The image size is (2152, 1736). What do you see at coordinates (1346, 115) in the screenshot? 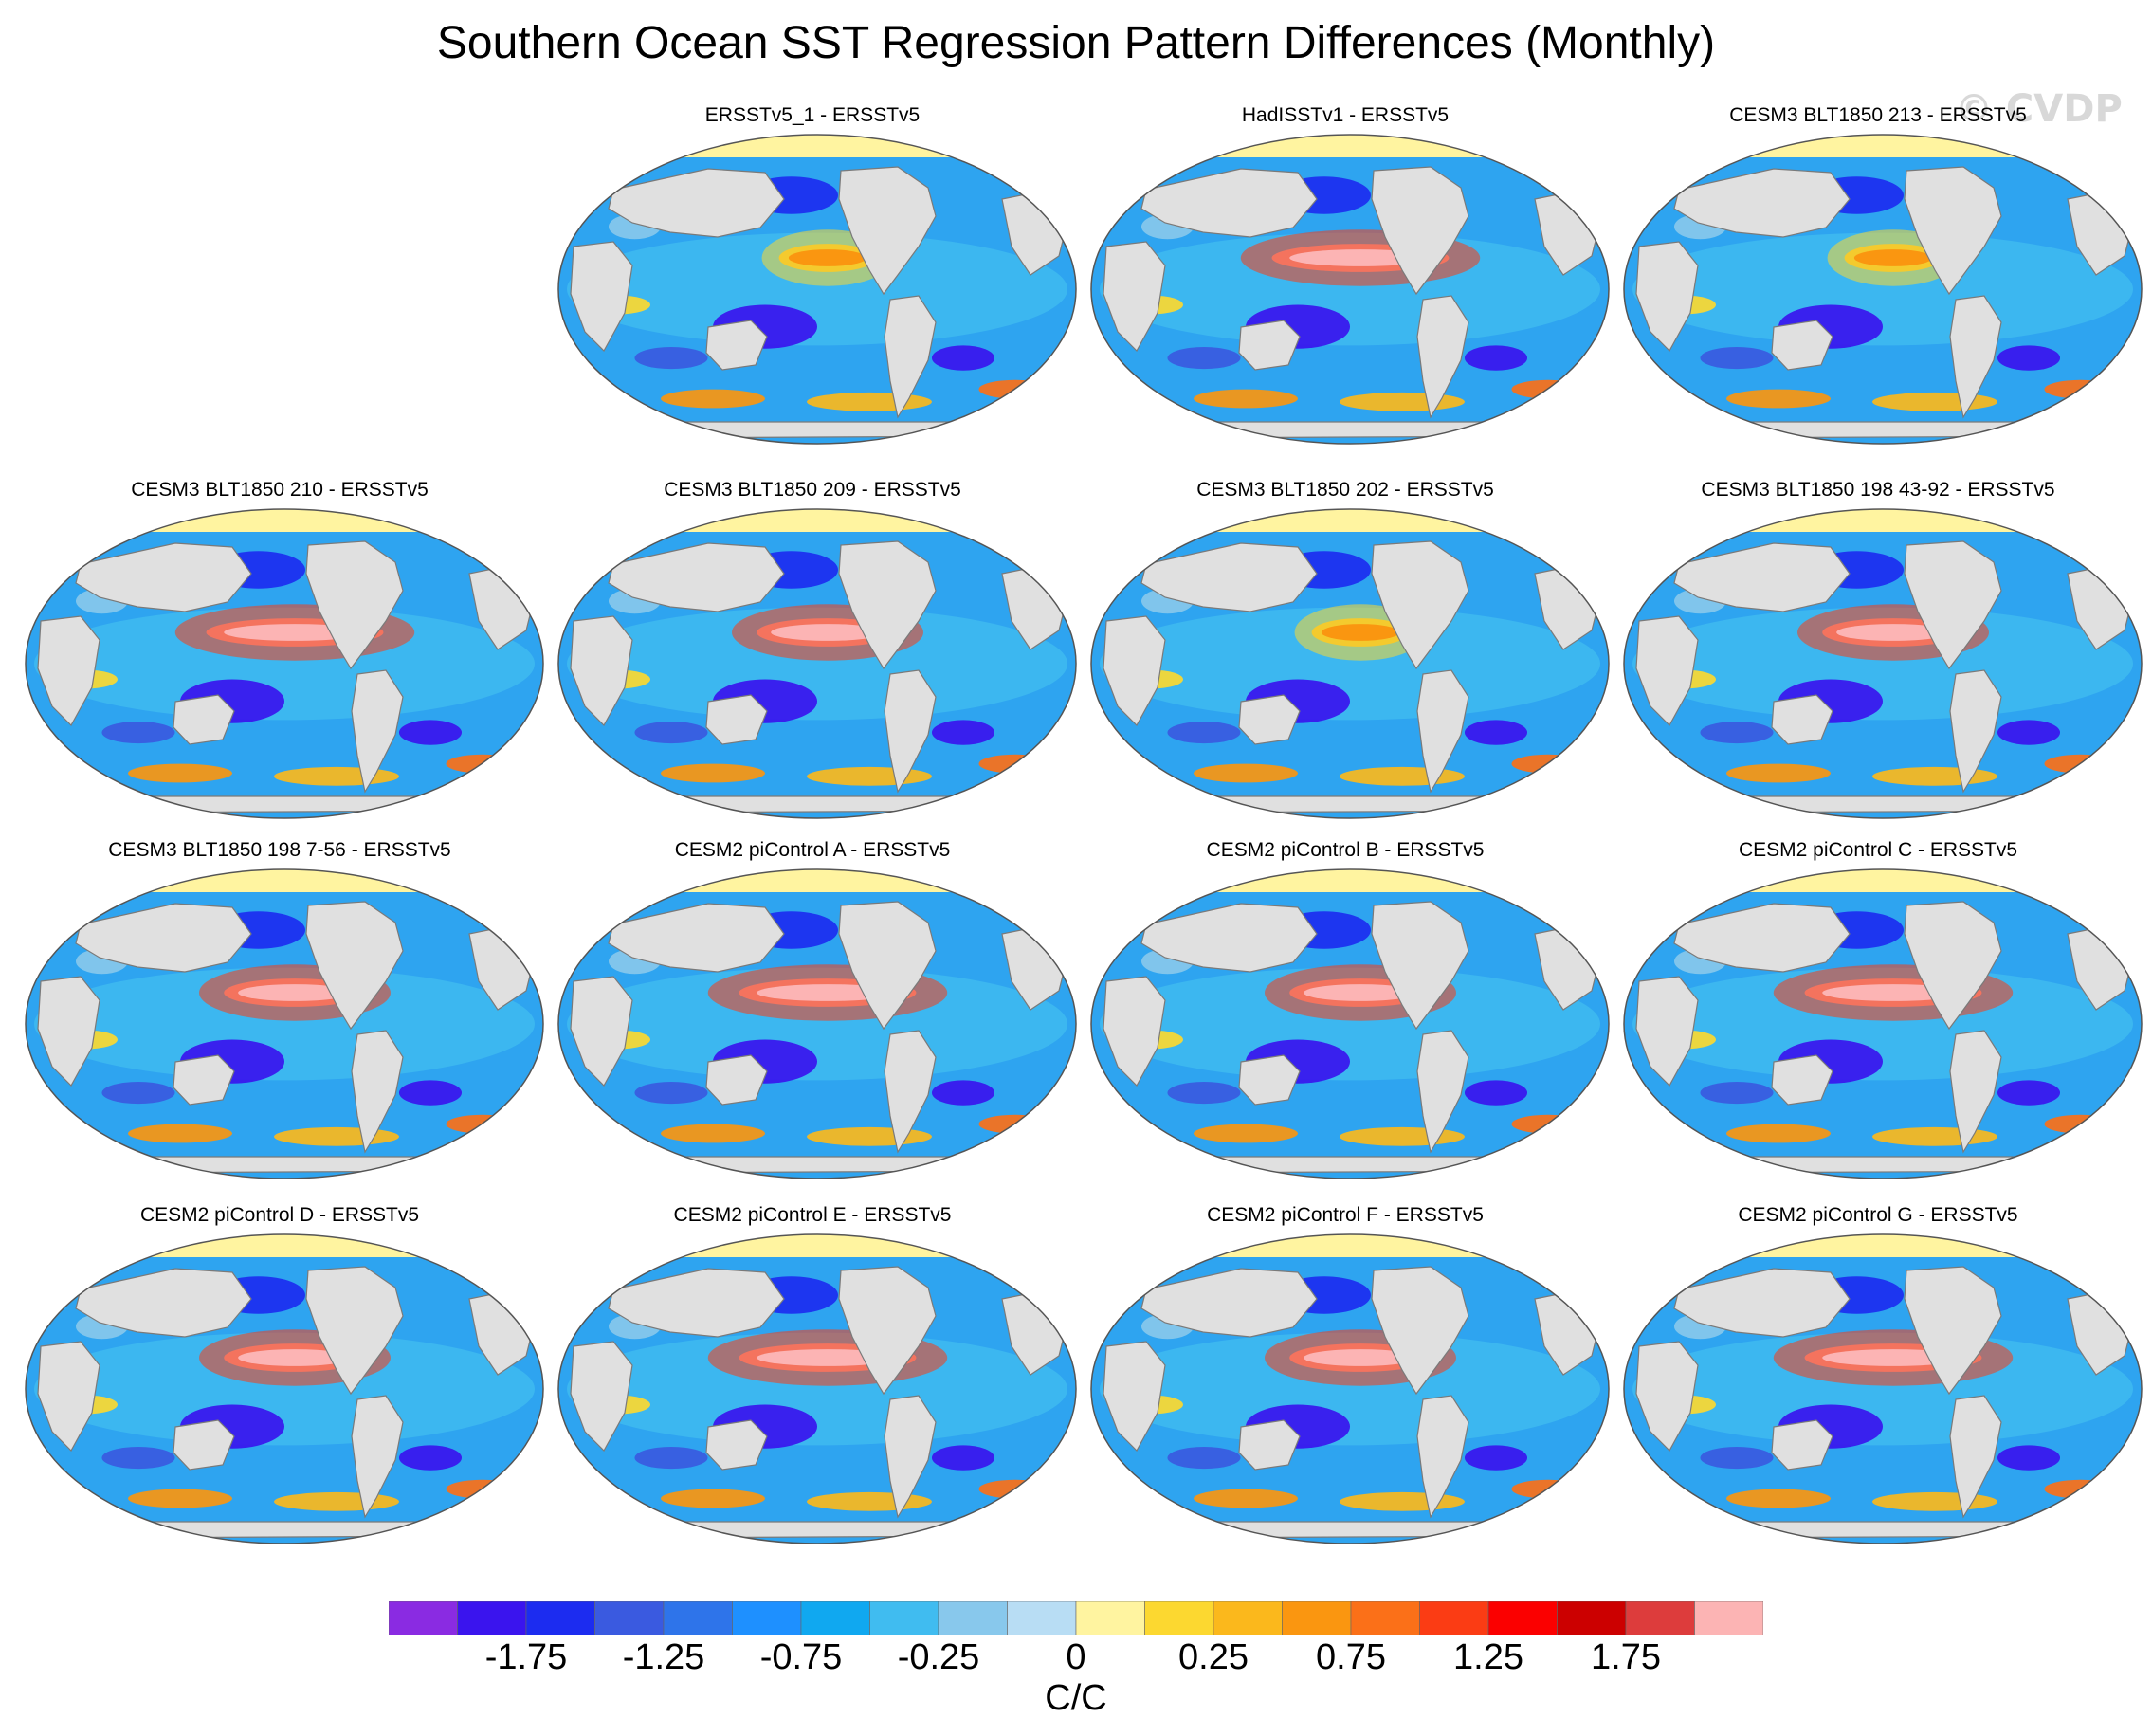
I see `panel-title: HadISSTv1 - ERSSTv5` at bounding box center [1346, 115].